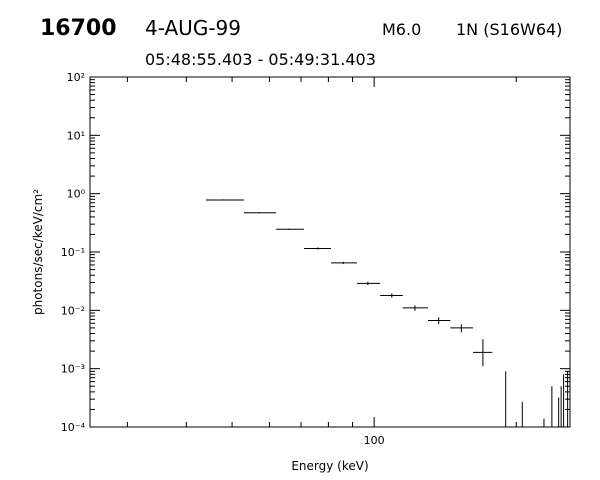  What do you see at coordinates (73, 427) in the screenshot?
I see `y-tick-label: 10⁻⁴` at bounding box center [73, 427].